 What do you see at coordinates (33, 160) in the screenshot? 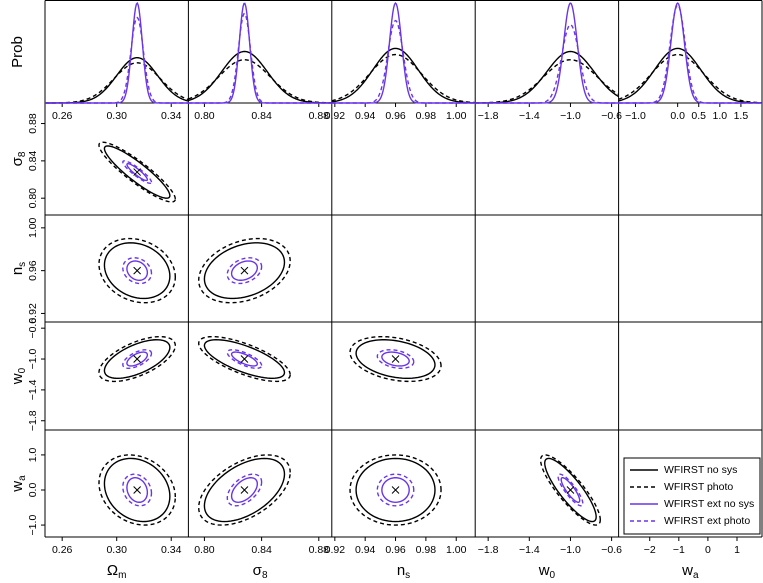
I see `y-tick-label: 0.84` at bounding box center [33, 160].